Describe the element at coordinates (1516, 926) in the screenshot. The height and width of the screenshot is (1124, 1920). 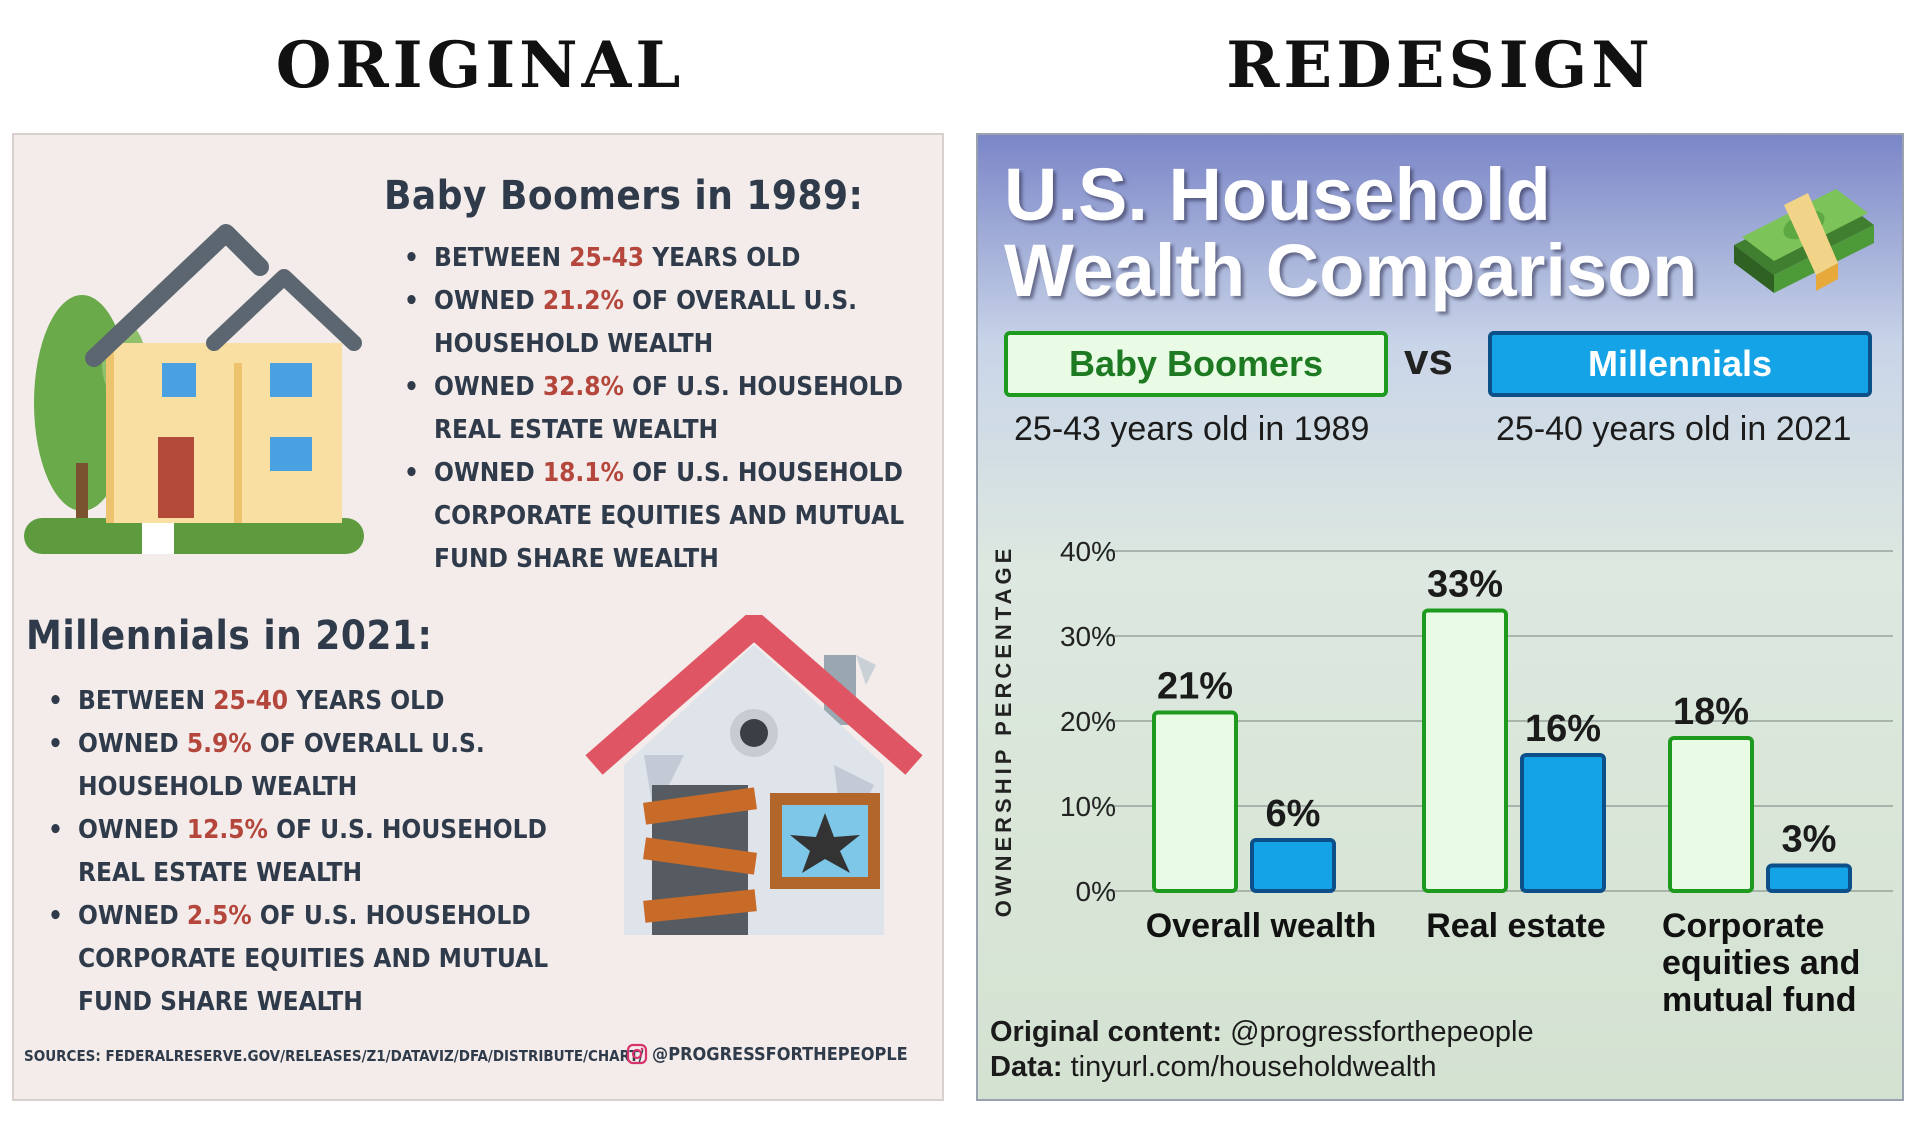
I see `x-tick-label: Real estate` at that location.